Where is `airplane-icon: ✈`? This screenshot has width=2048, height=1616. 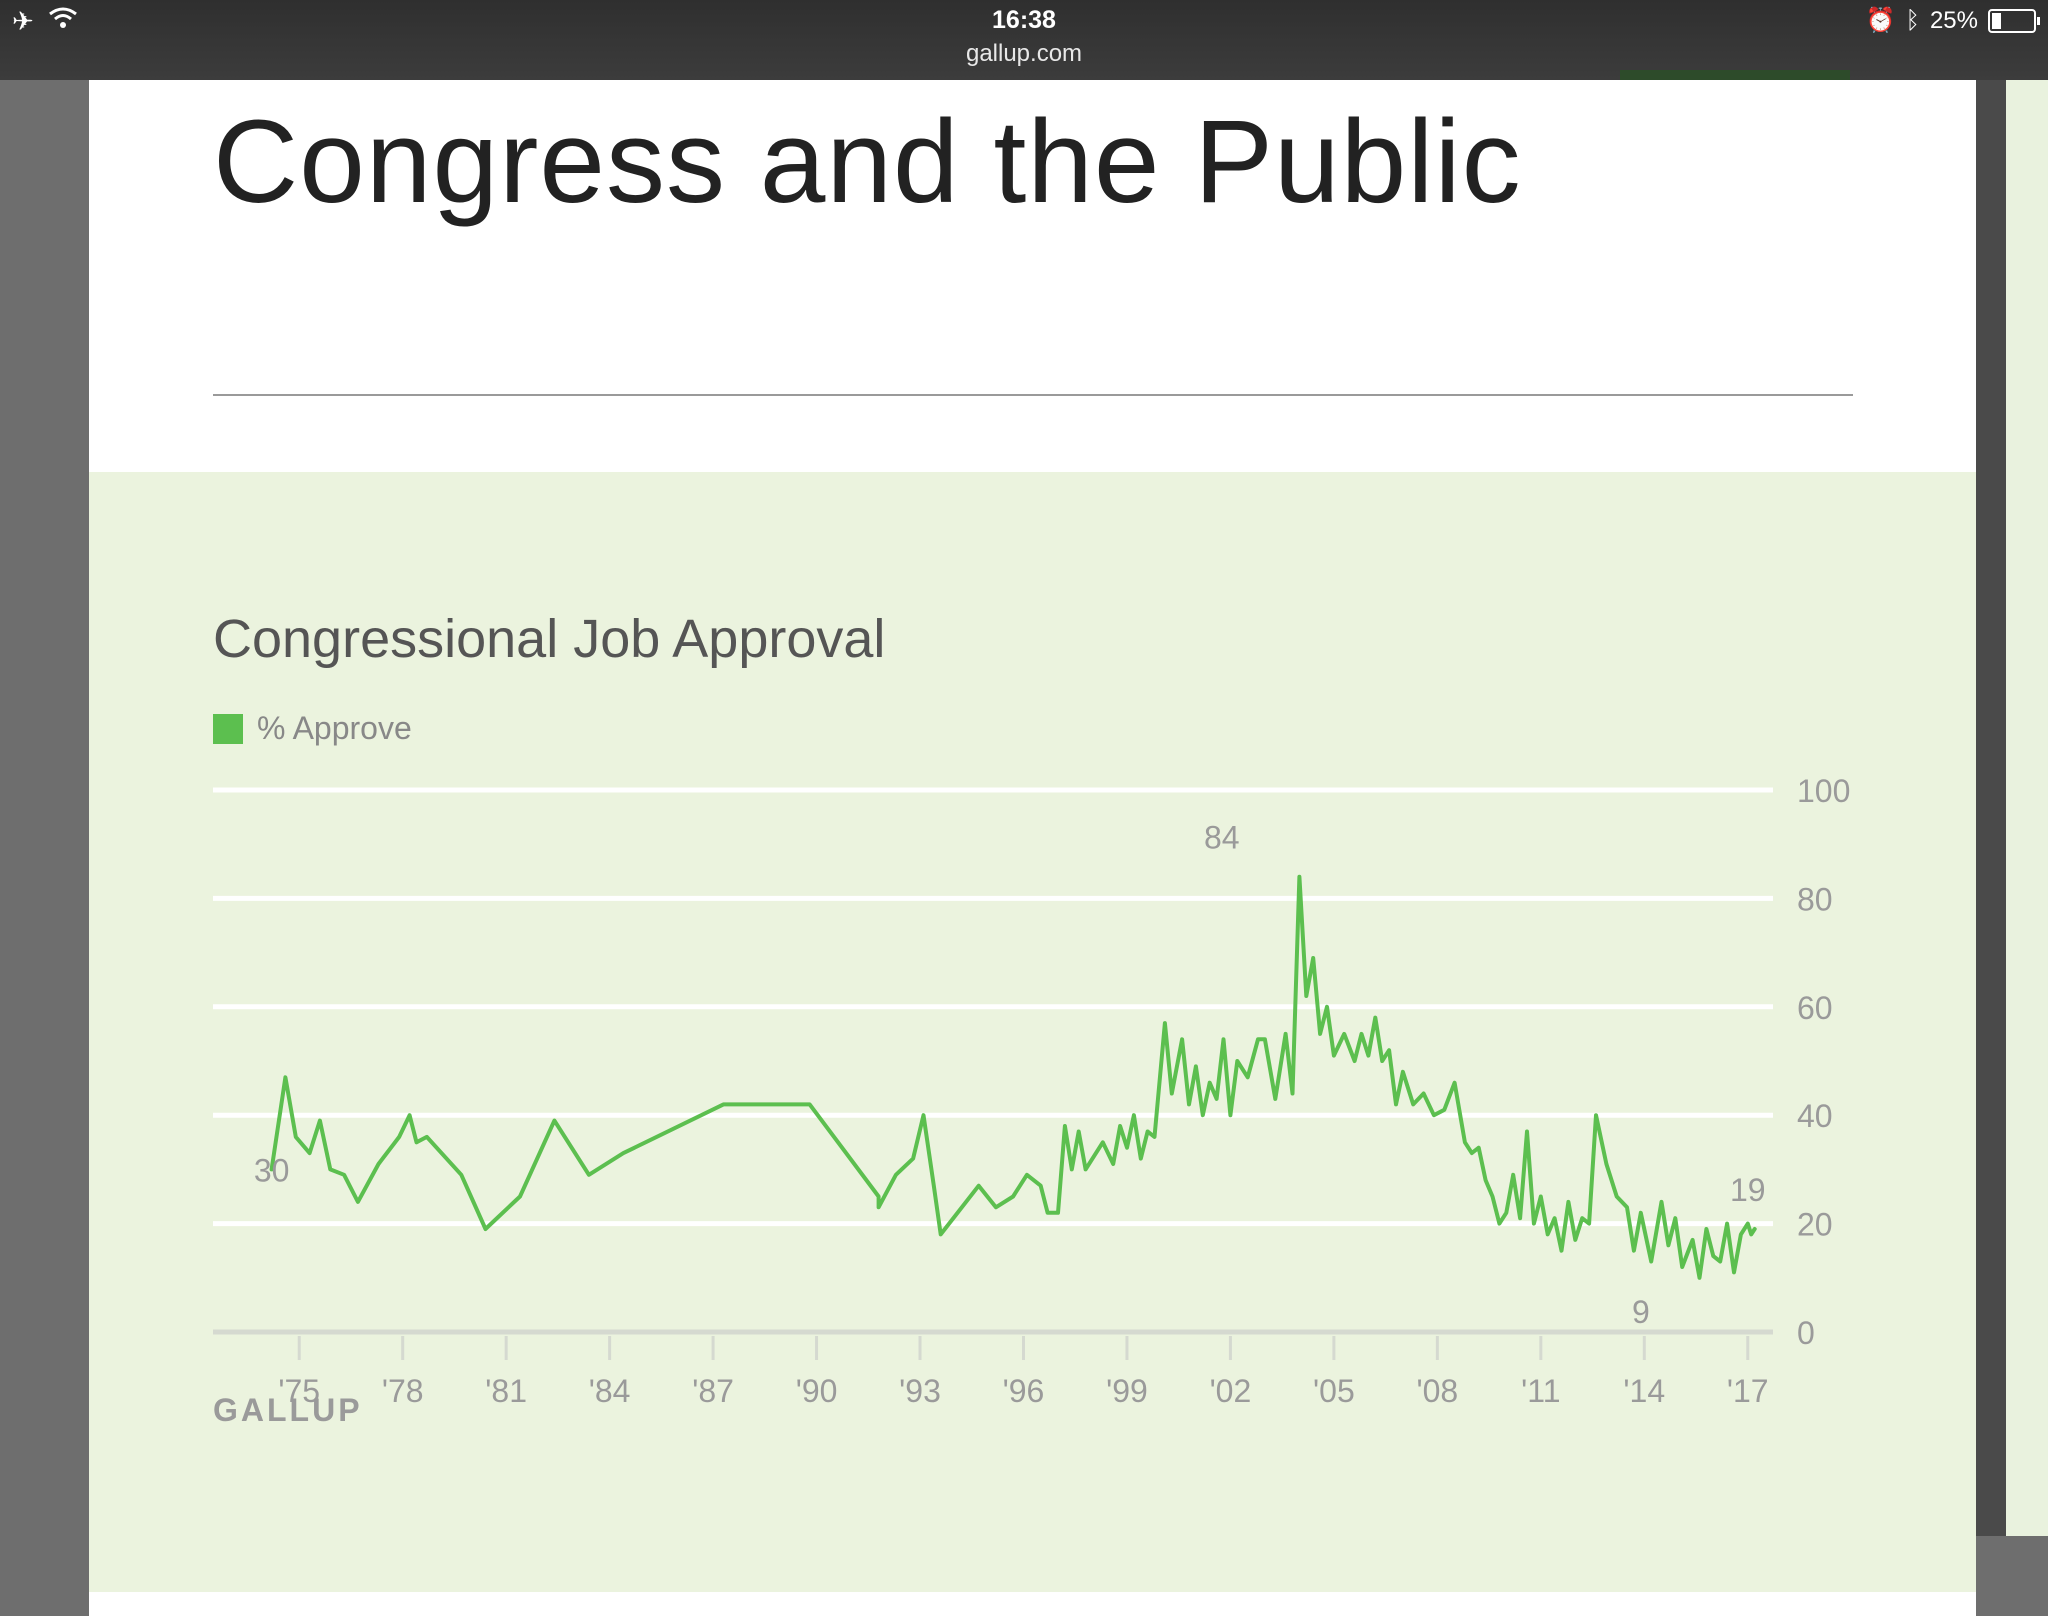
airplane-icon: ✈ is located at coordinates (23, 21).